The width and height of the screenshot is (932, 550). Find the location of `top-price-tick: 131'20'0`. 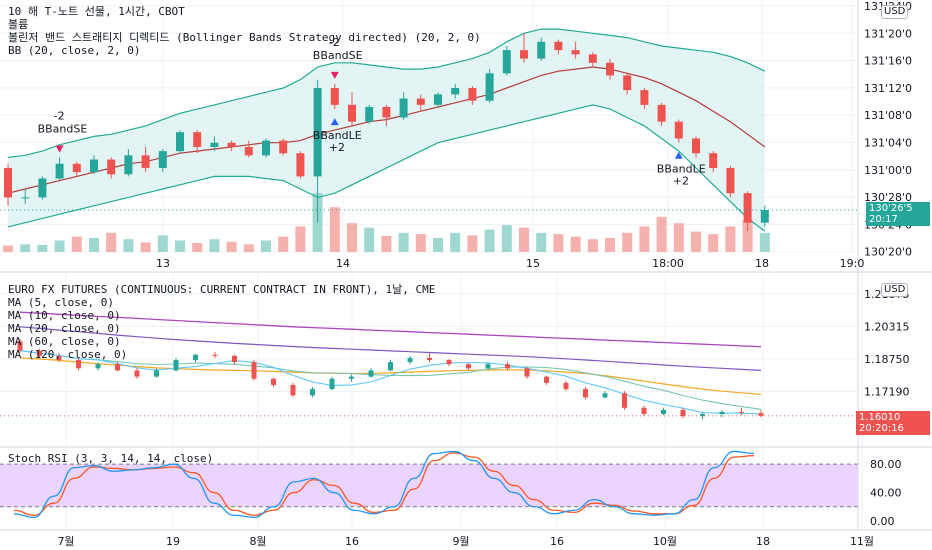

top-price-tick: 131'20'0 is located at coordinates (888, 33).